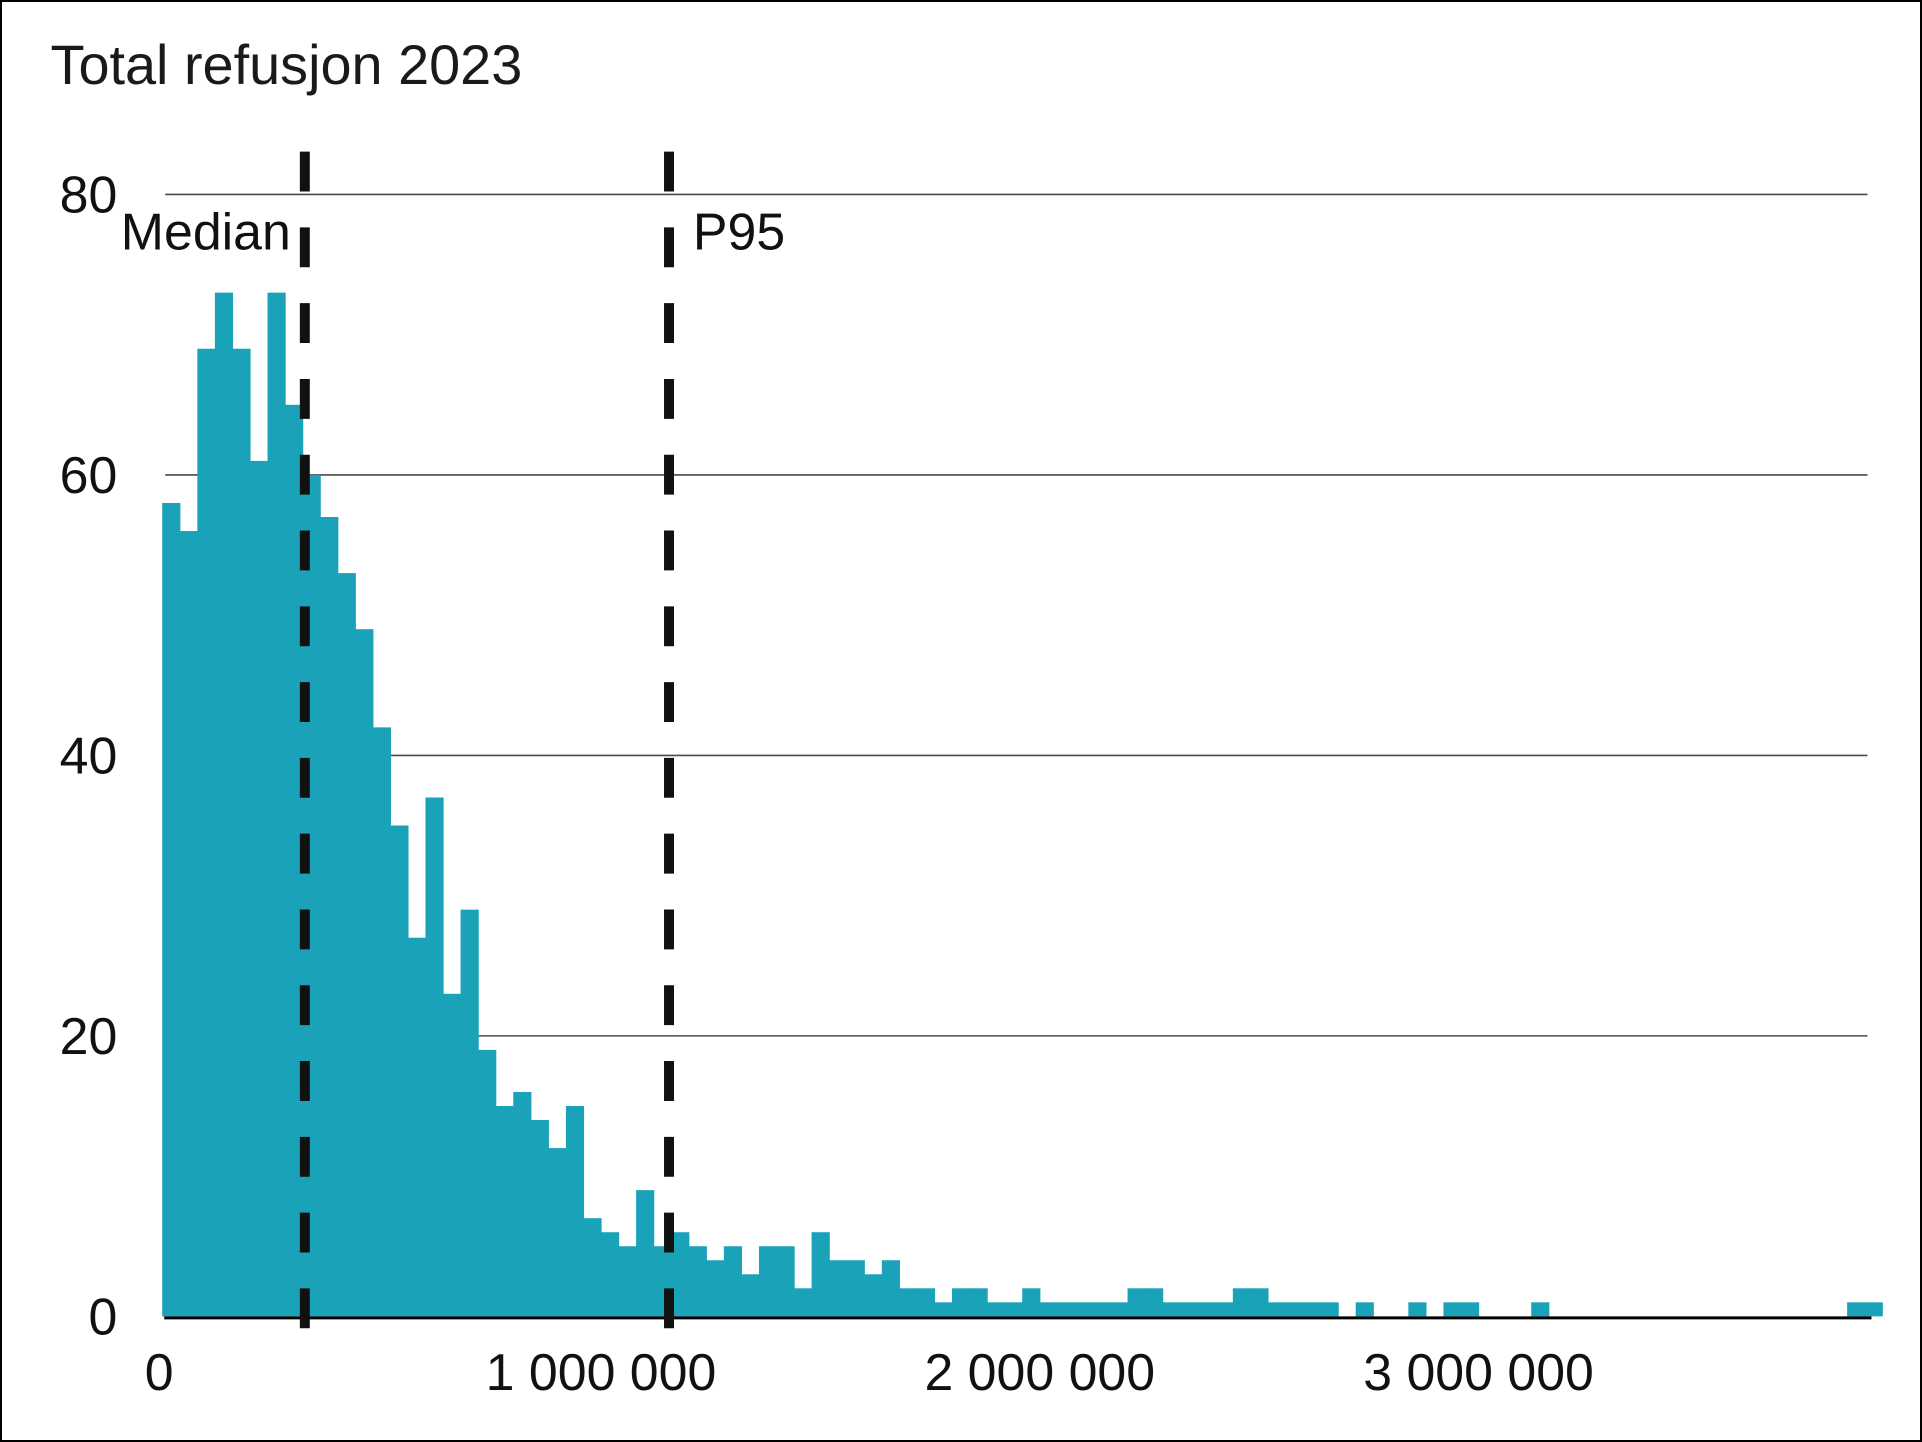 The height and width of the screenshot is (1442, 1922). What do you see at coordinates (287, 64) in the screenshot?
I see `chart-title: Total refusjon 2023` at bounding box center [287, 64].